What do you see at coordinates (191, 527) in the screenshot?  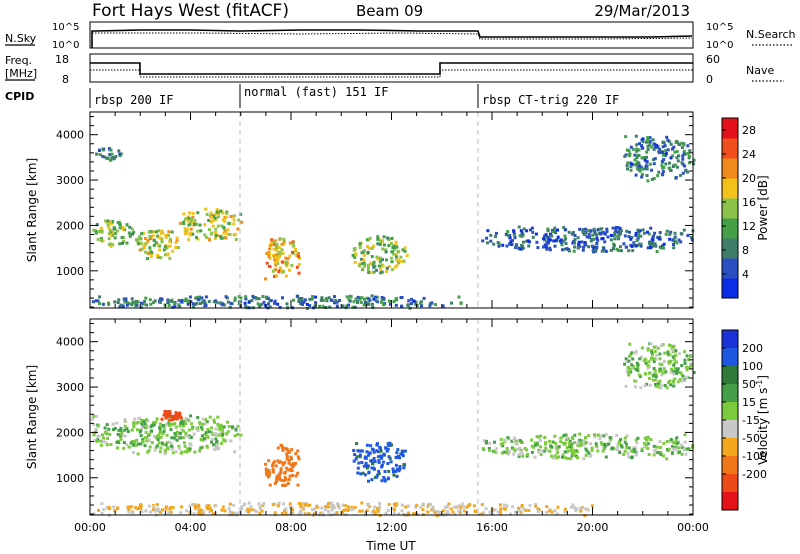 I see `x-tick-label: 04:00` at bounding box center [191, 527].